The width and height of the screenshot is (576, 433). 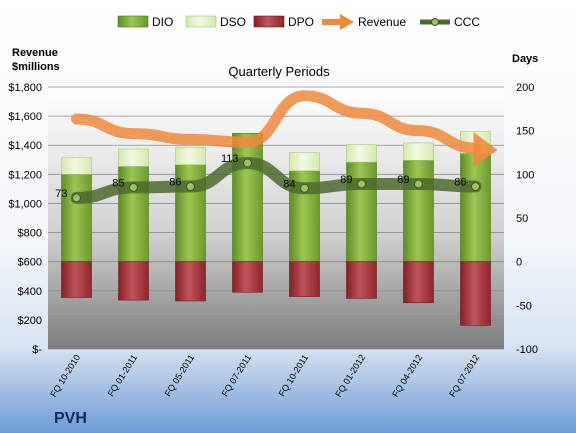 I want to click on left-tick-label: $1,800, so click(x=25, y=88).